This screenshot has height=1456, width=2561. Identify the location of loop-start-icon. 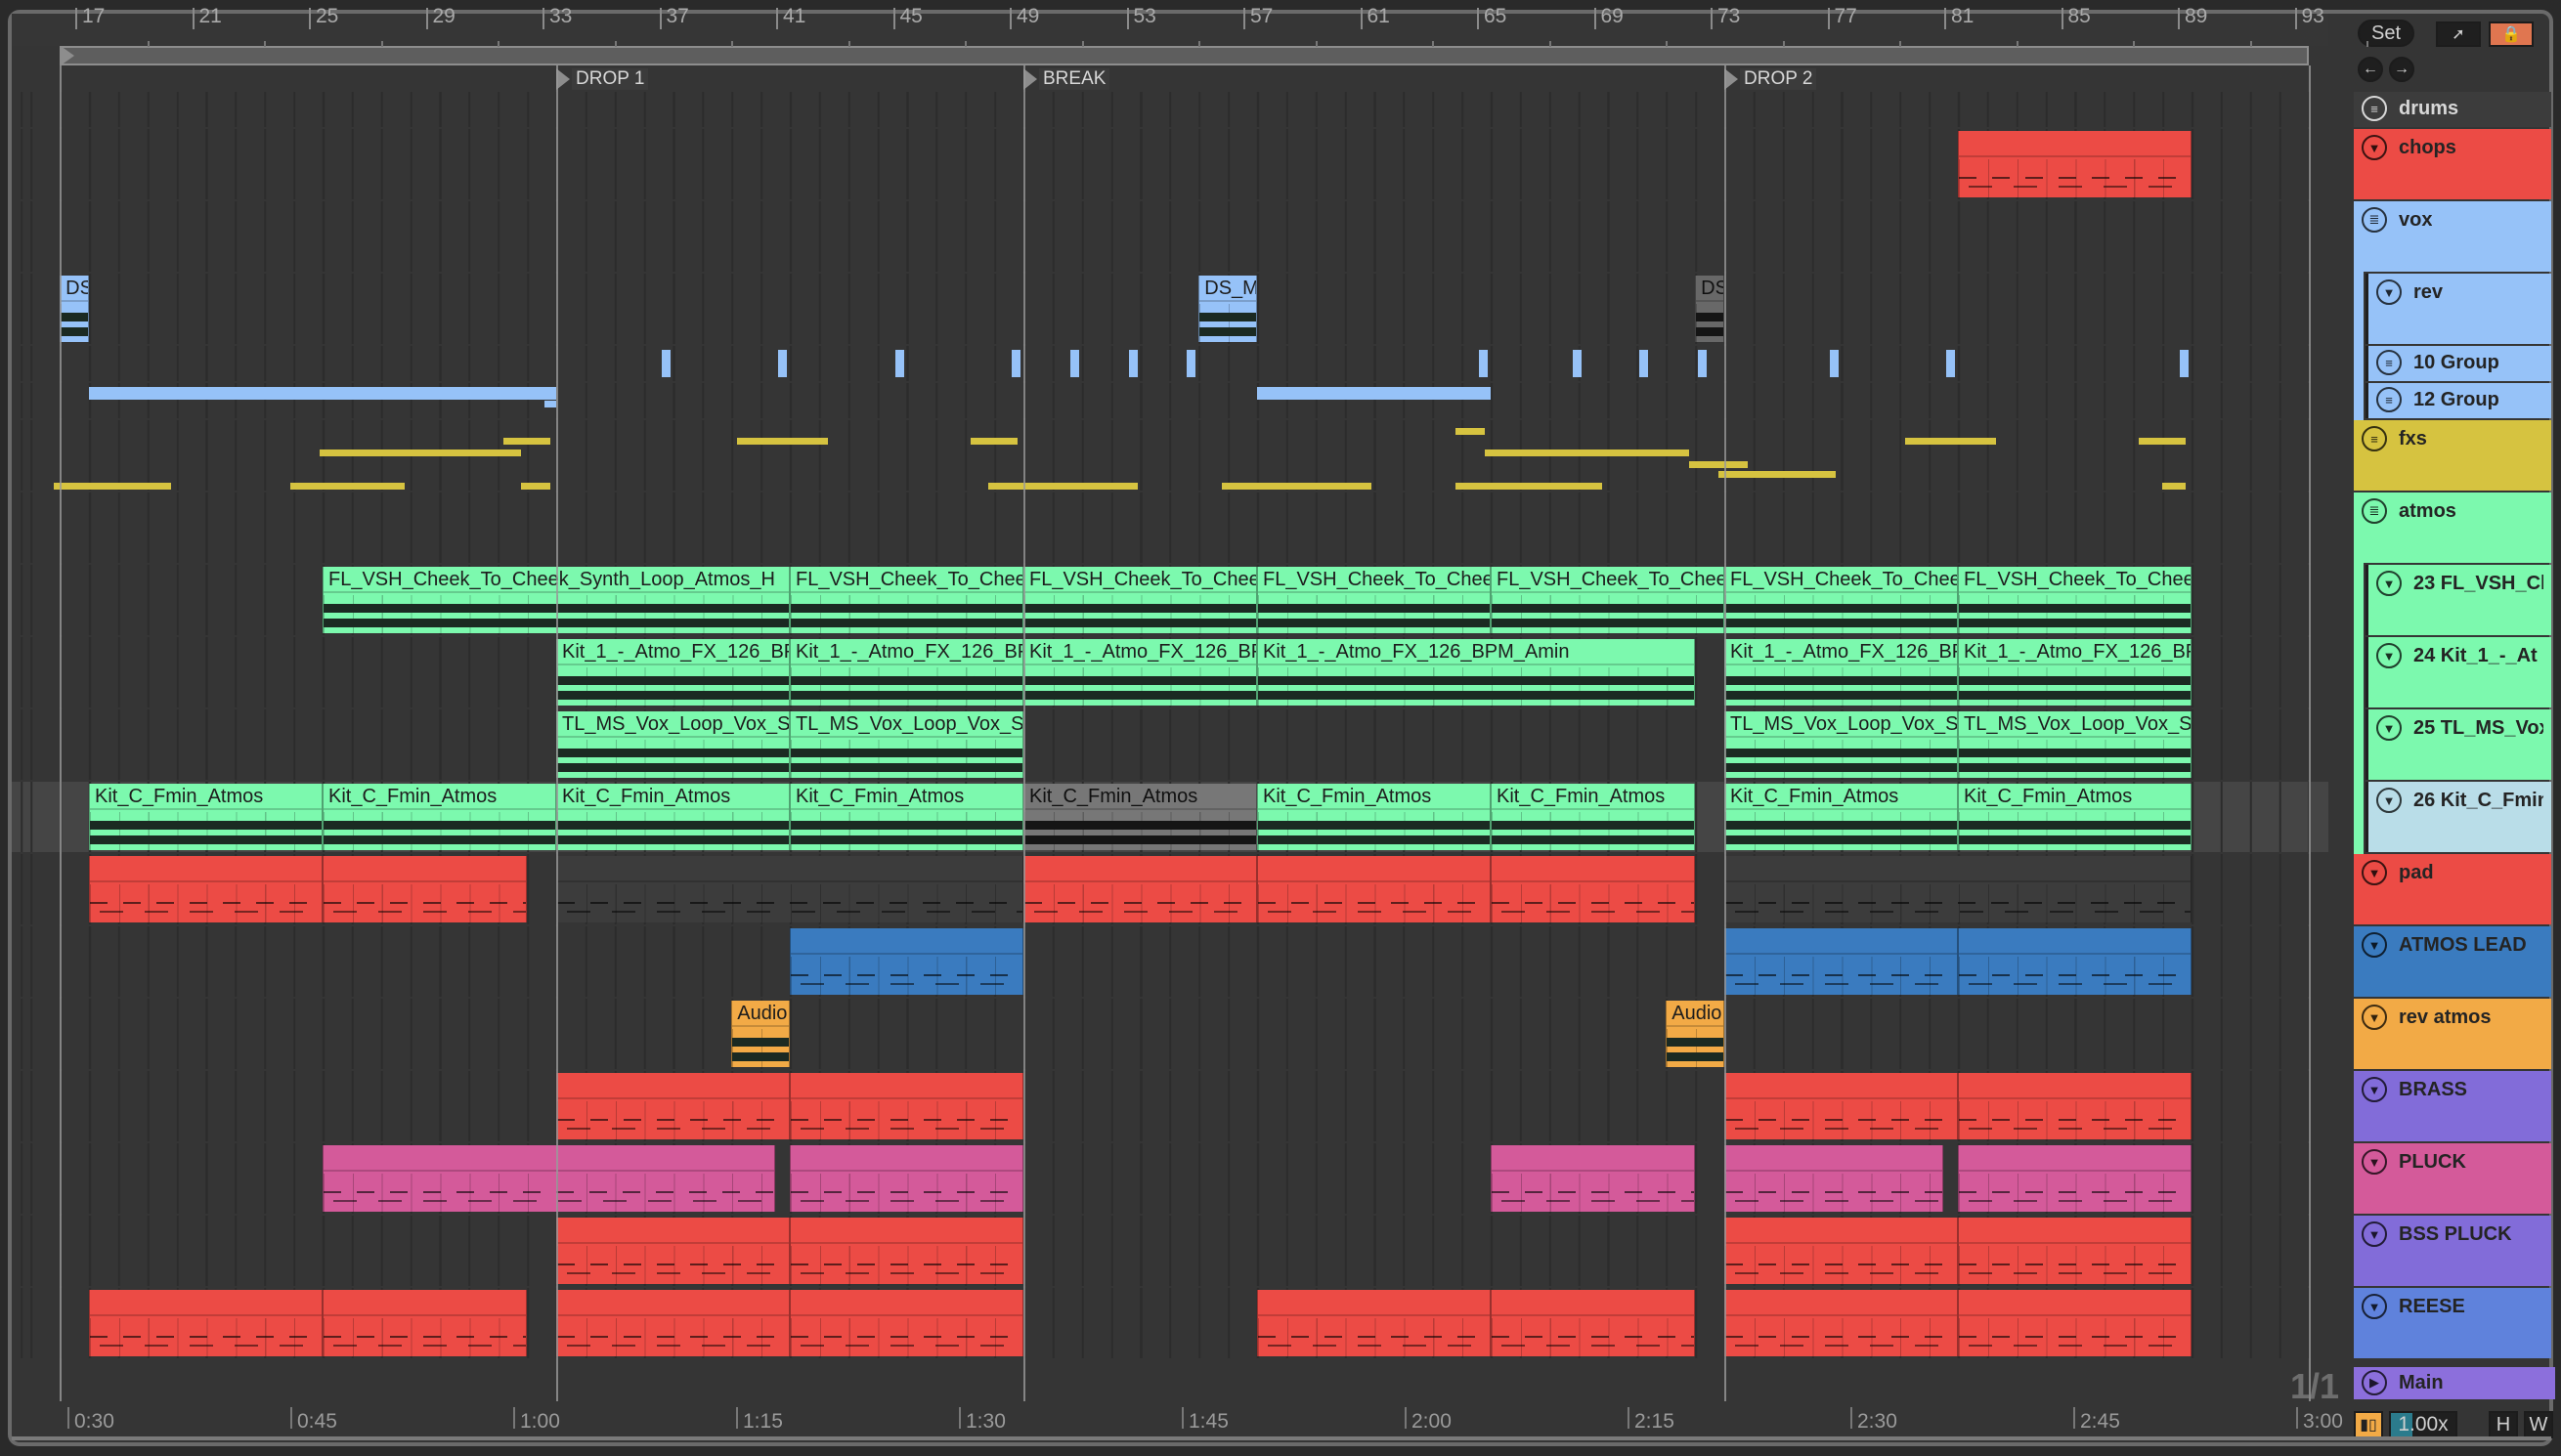
(68, 55).